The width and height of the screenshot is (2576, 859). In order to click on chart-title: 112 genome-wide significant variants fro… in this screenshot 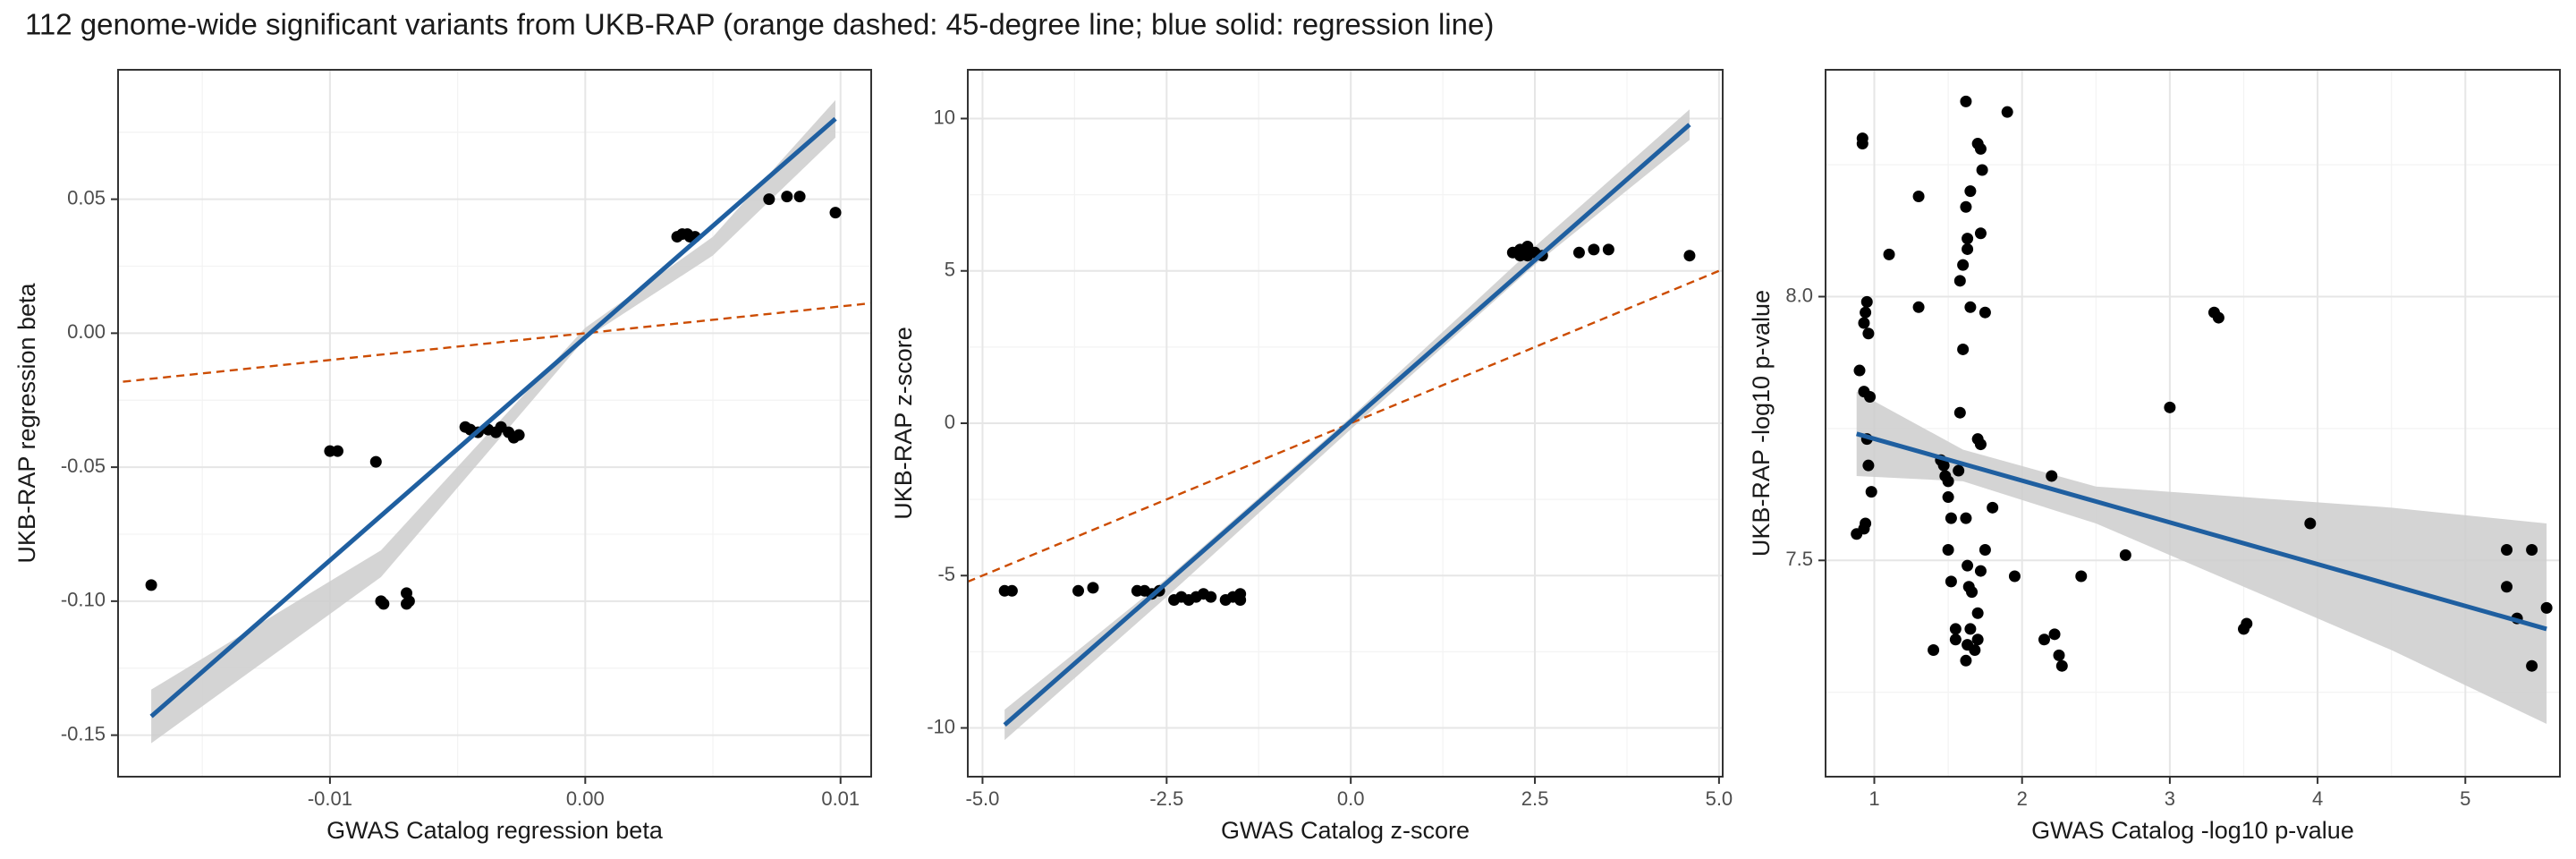, I will do `click(759, 24)`.